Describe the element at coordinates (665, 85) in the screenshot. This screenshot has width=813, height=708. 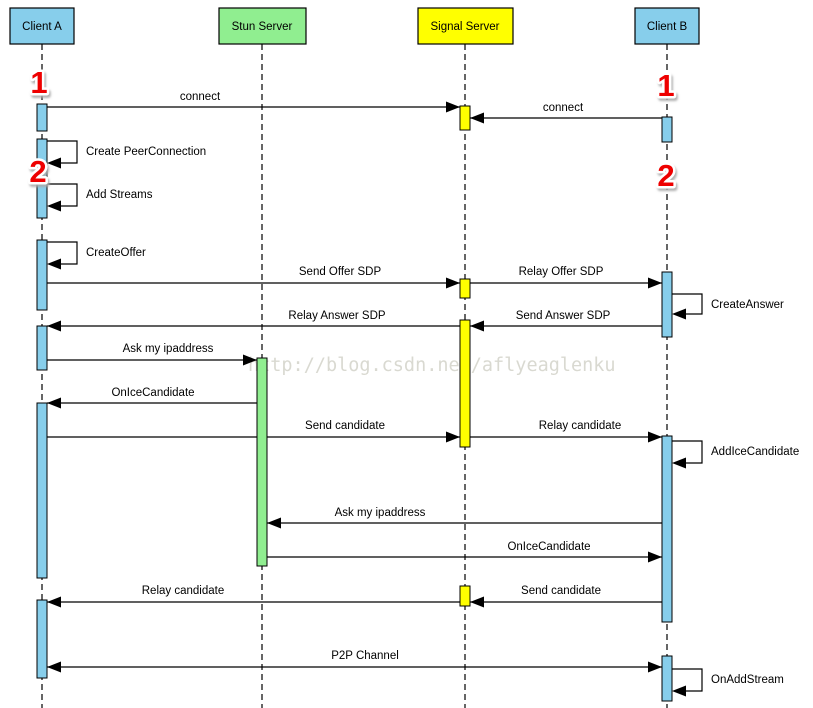
I see `step-number-clientB: 1` at that location.